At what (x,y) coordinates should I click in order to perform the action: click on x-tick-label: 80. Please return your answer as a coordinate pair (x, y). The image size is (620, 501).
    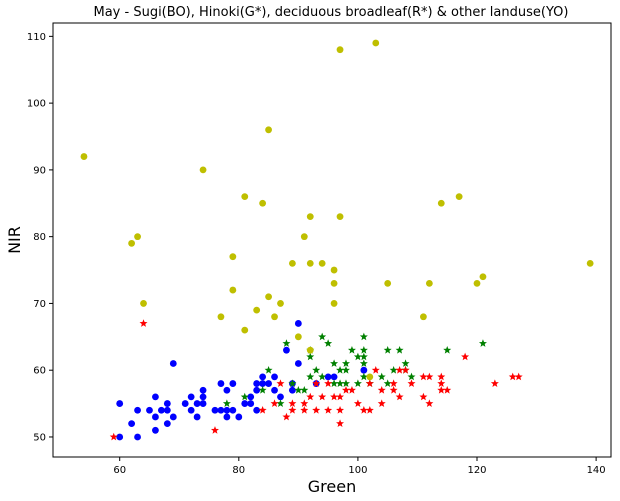
    Looking at the image, I should click on (238, 470).